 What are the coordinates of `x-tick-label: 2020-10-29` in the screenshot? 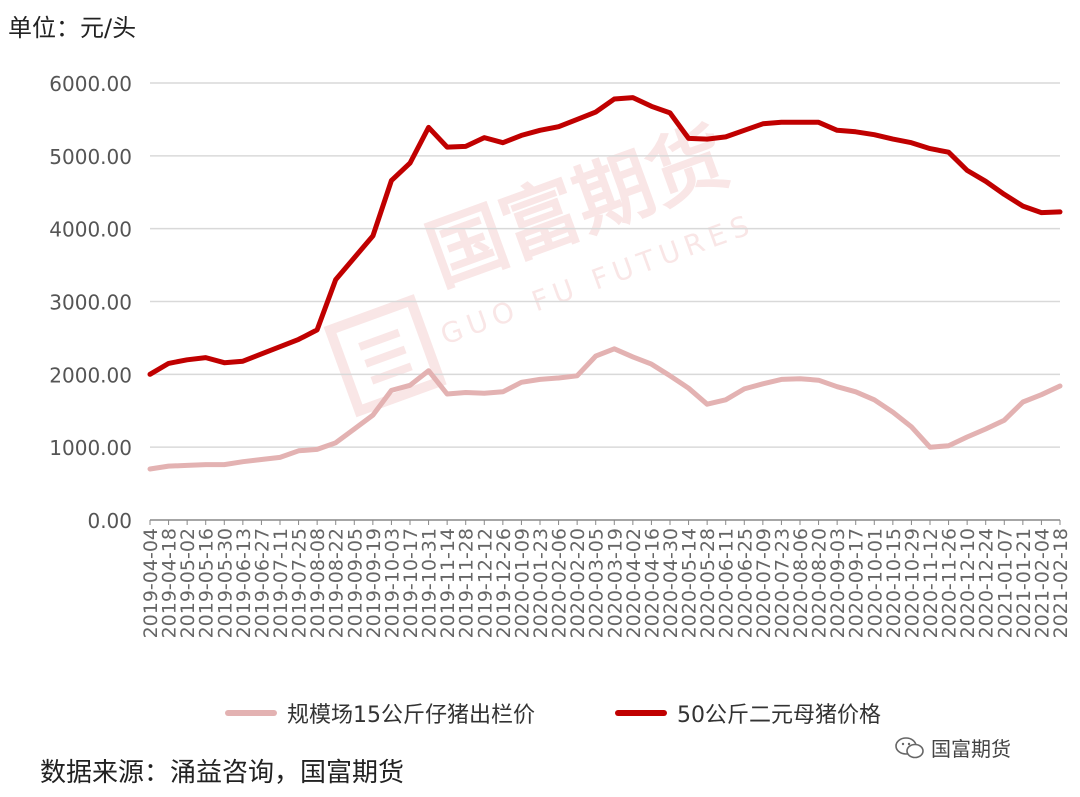 It's located at (912, 583).